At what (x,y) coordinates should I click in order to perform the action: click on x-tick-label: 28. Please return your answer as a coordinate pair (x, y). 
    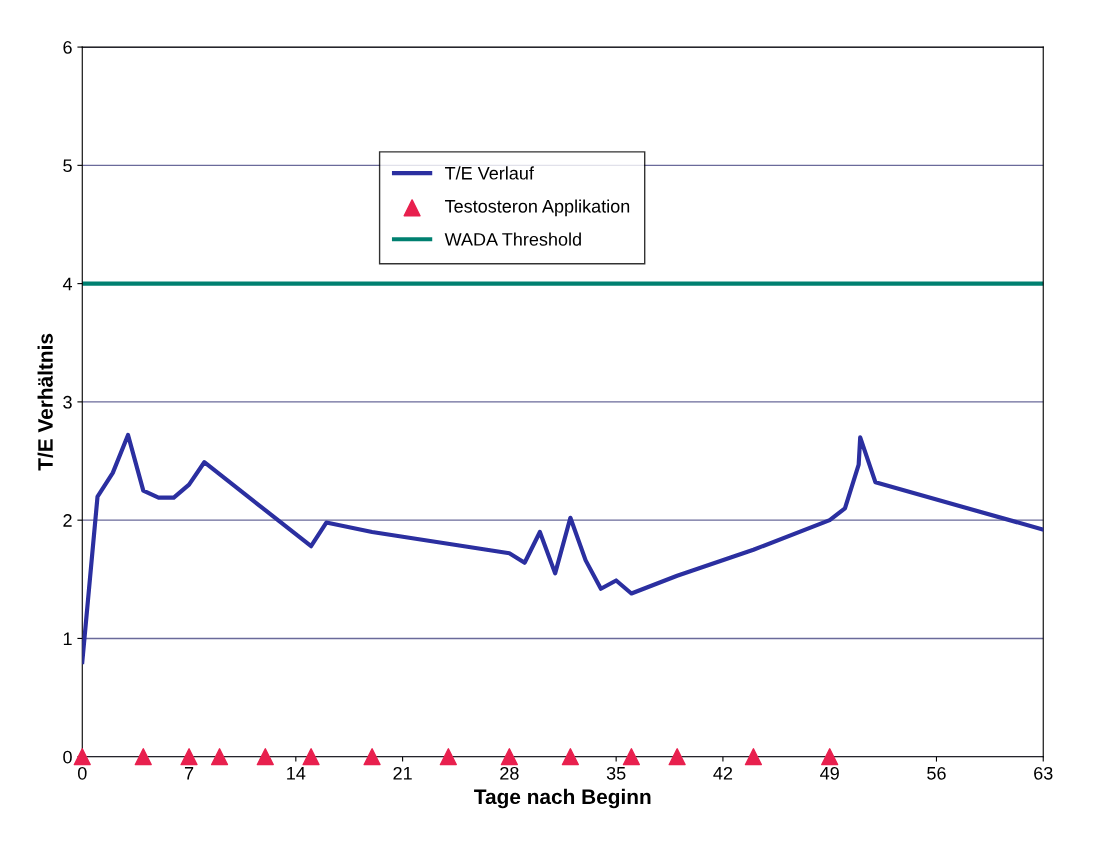
    Looking at the image, I should click on (509, 773).